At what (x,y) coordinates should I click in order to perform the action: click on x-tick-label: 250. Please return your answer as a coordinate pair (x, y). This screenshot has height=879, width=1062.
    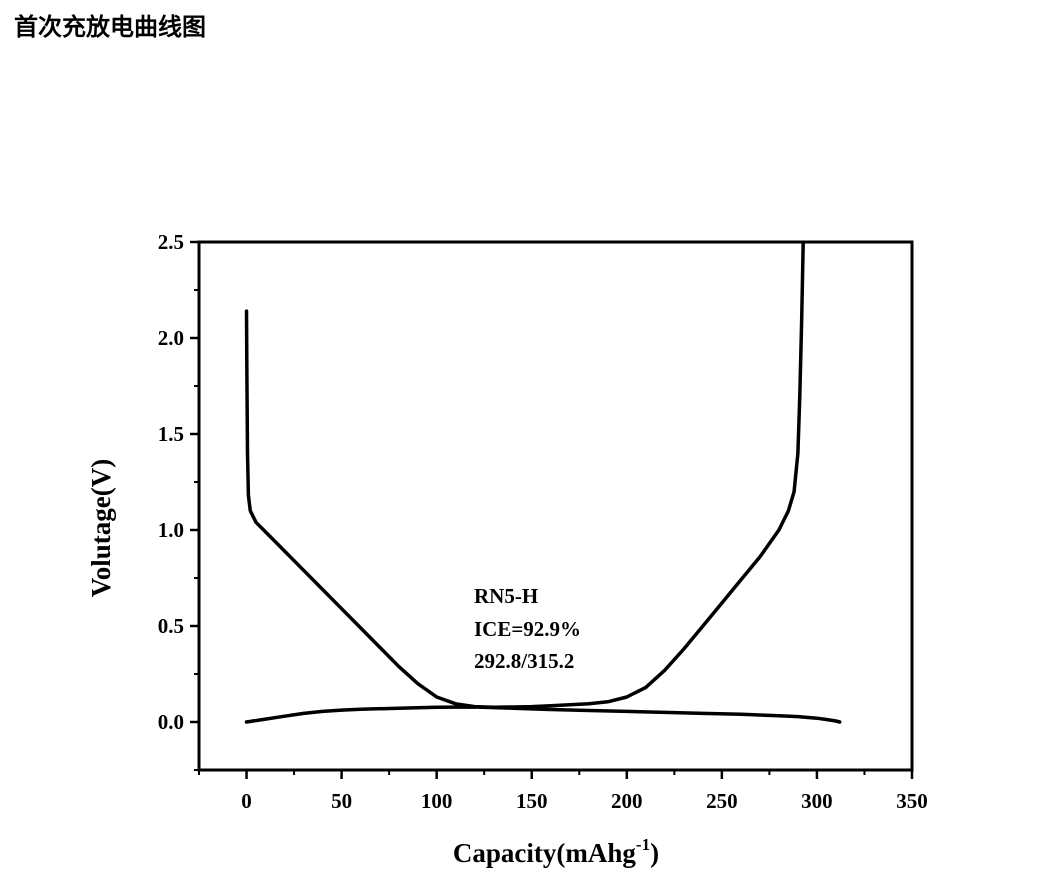
    Looking at the image, I should click on (722, 801).